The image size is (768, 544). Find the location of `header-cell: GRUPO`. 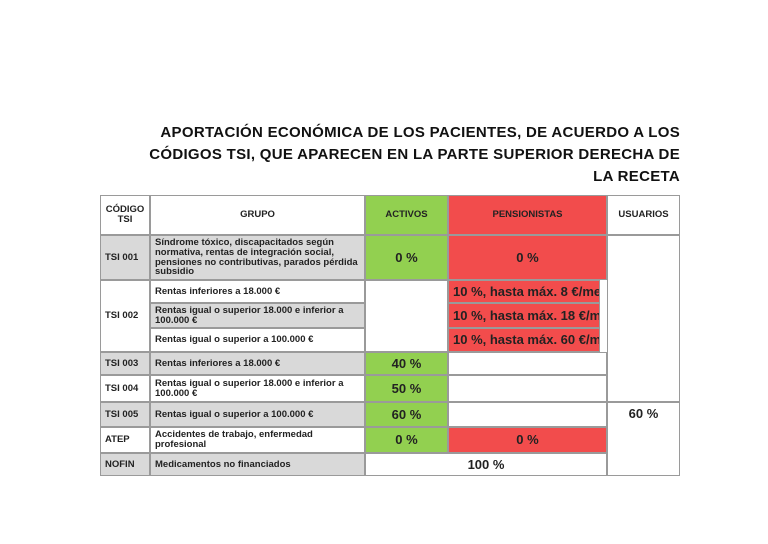

header-cell: GRUPO is located at coordinates (257, 215).